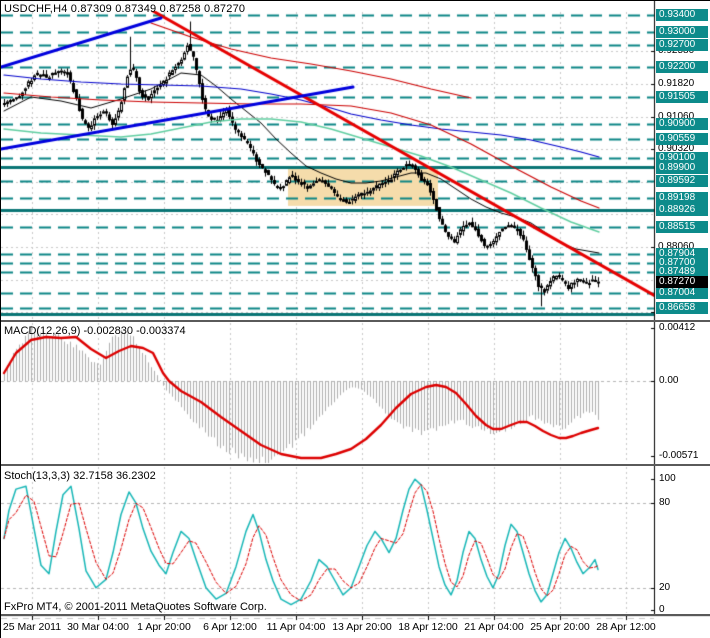  Describe the element at coordinates (682, 32) in the screenshot. I see `sr-level-badge: 0.93000` at that location.